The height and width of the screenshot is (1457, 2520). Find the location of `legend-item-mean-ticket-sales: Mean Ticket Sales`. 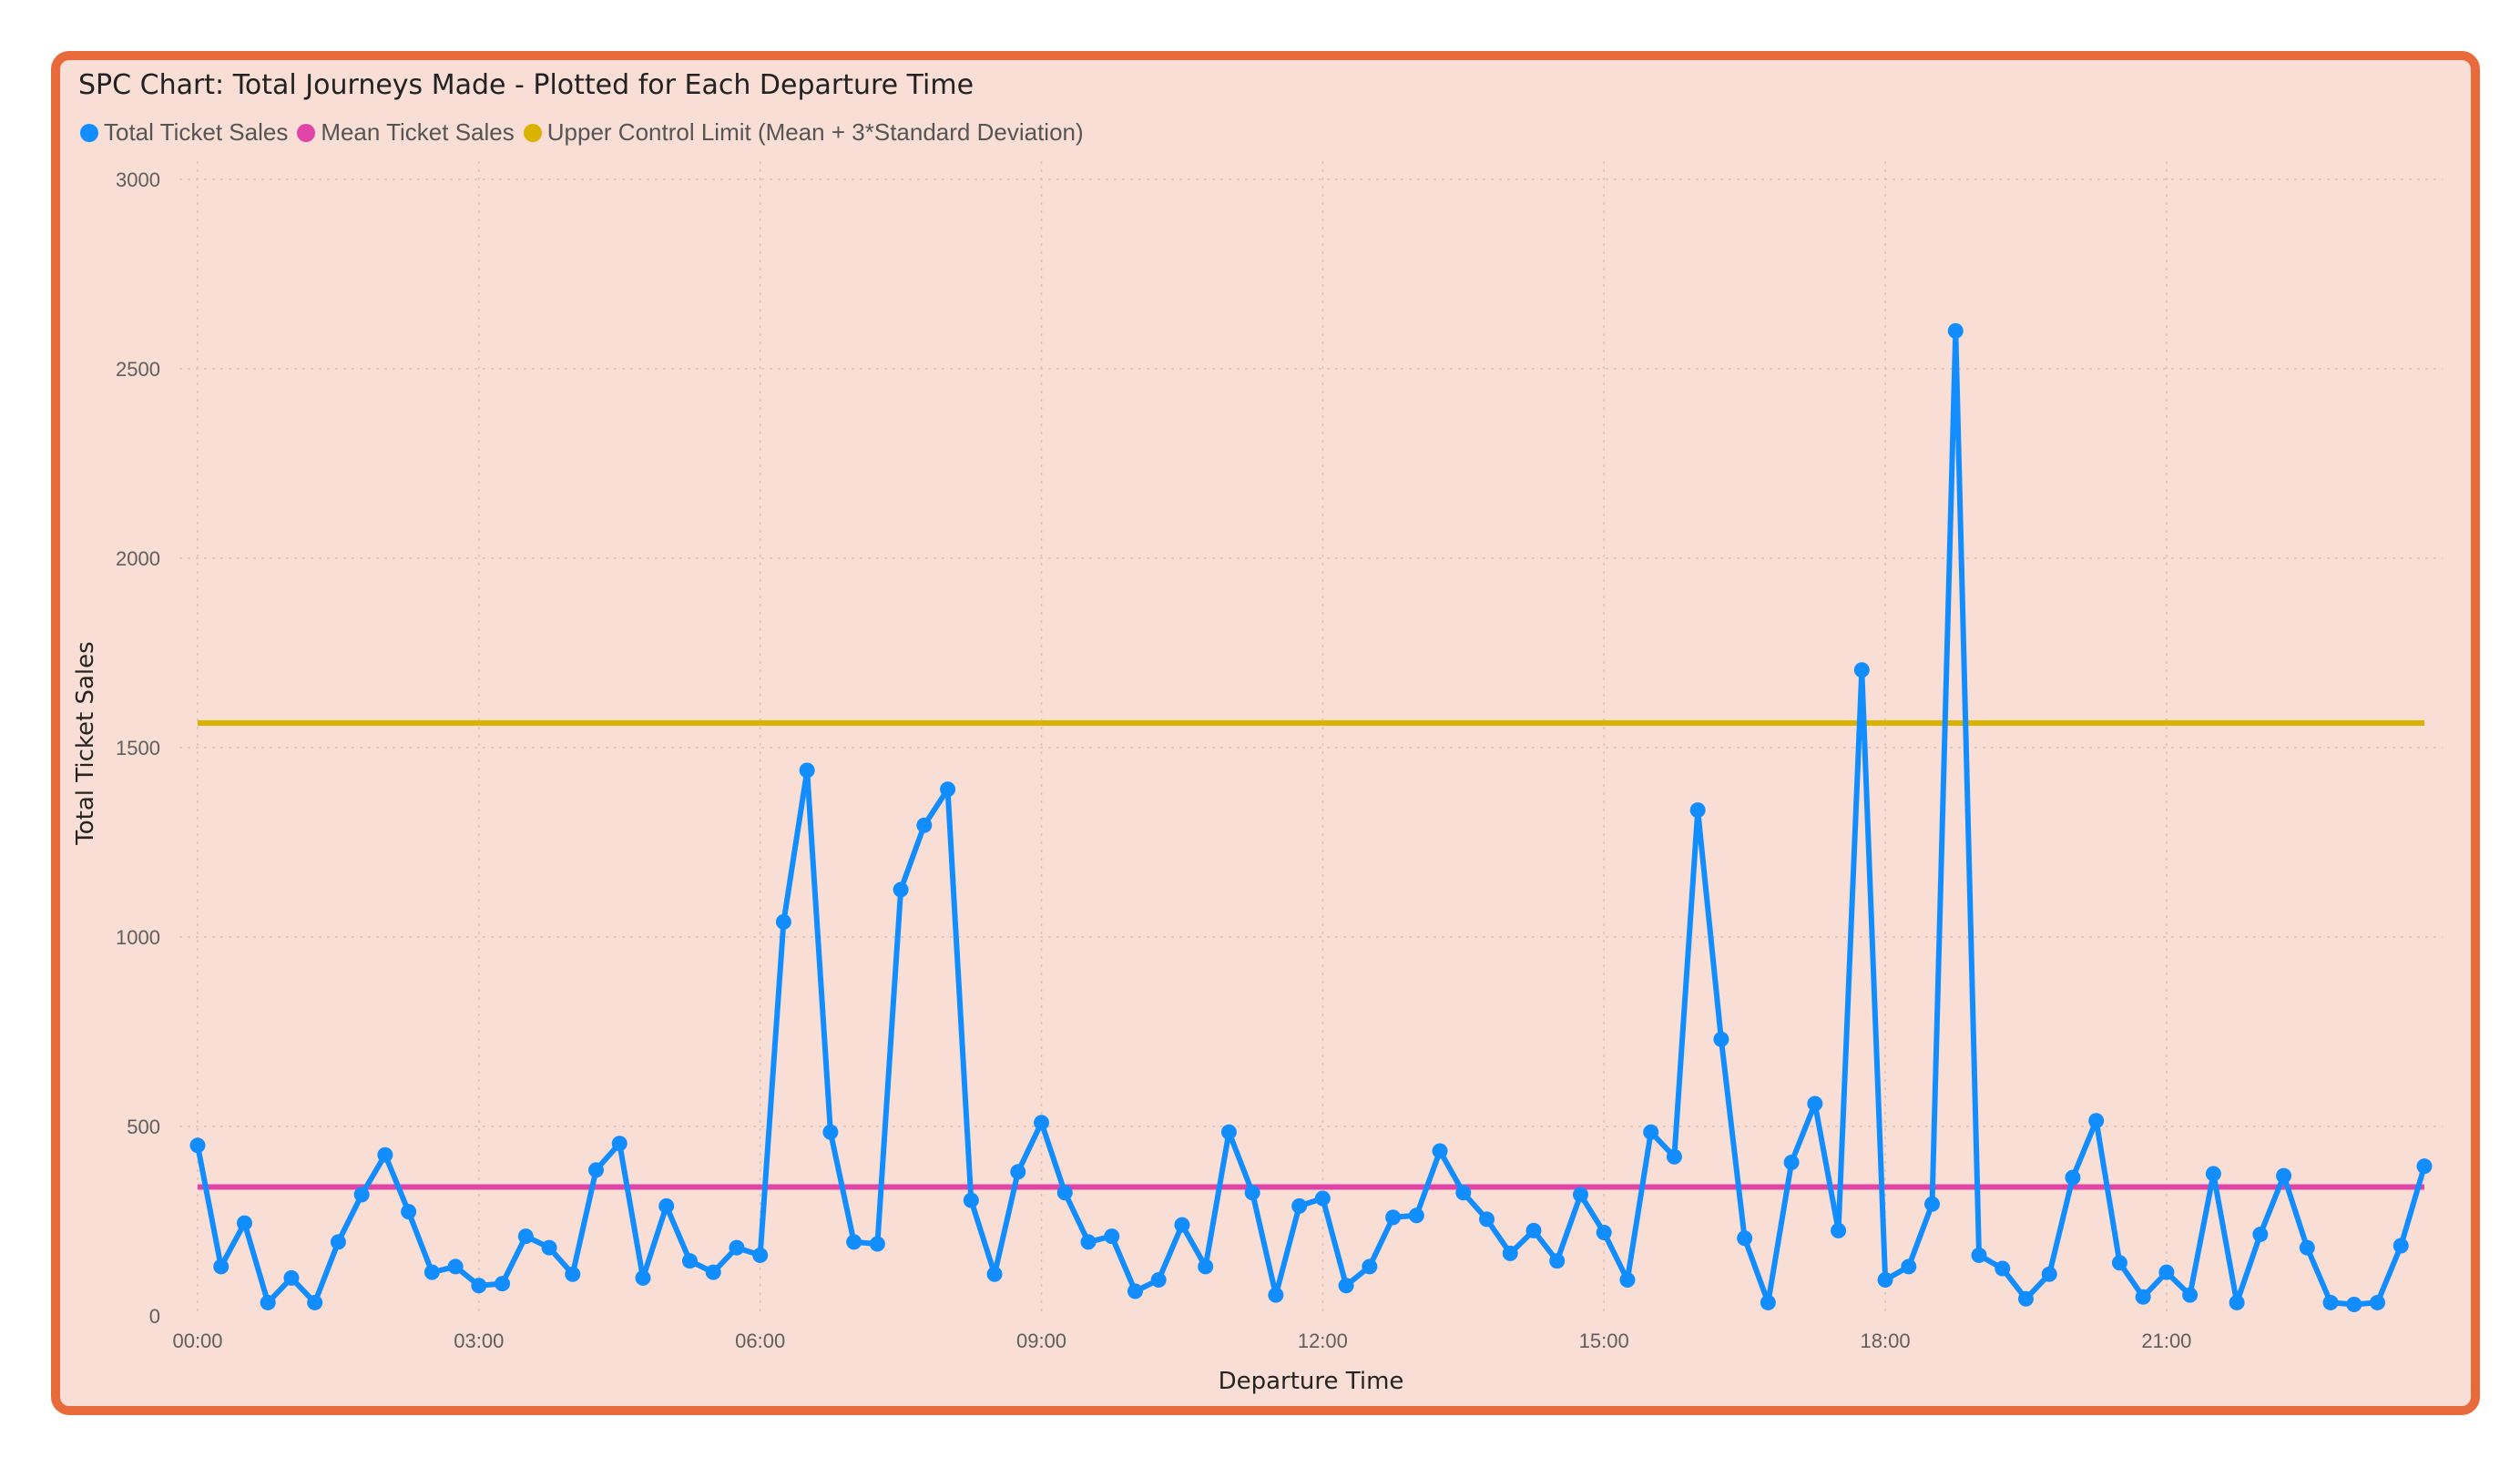

legend-item-mean-ticket-sales: Mean Ticket Sales is located at coordinates (406, 133).